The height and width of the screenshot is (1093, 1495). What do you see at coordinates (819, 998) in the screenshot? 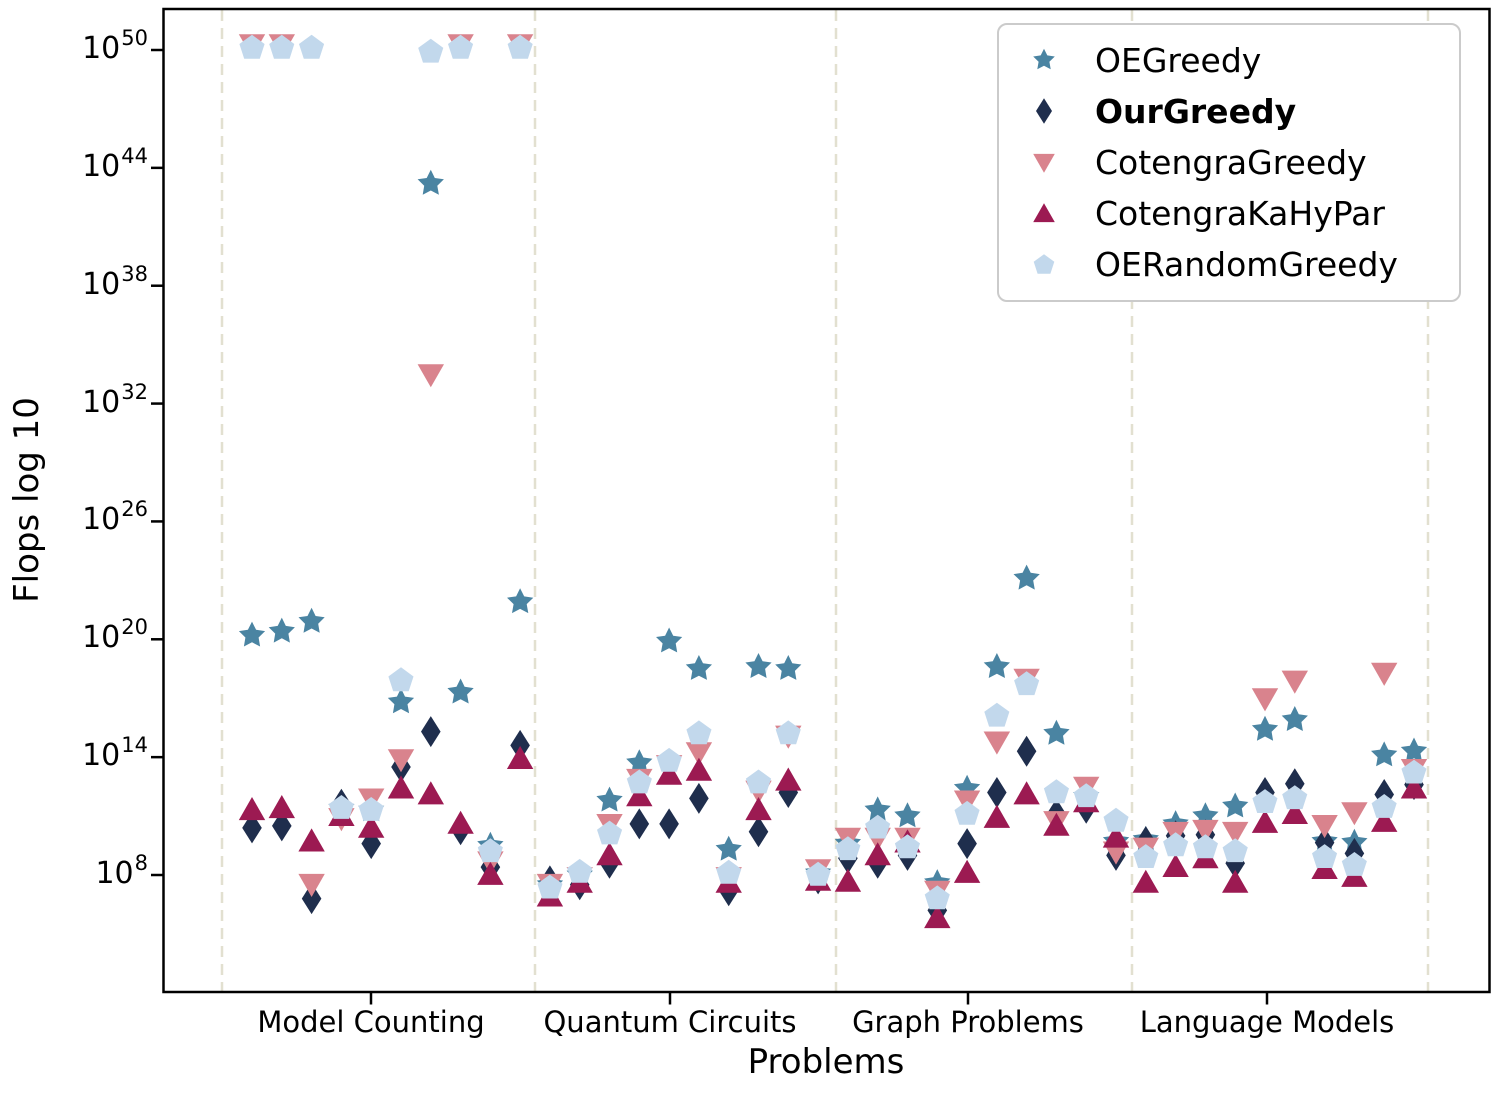
I see `x-axis-ticks` at bounding box center [819, 998].